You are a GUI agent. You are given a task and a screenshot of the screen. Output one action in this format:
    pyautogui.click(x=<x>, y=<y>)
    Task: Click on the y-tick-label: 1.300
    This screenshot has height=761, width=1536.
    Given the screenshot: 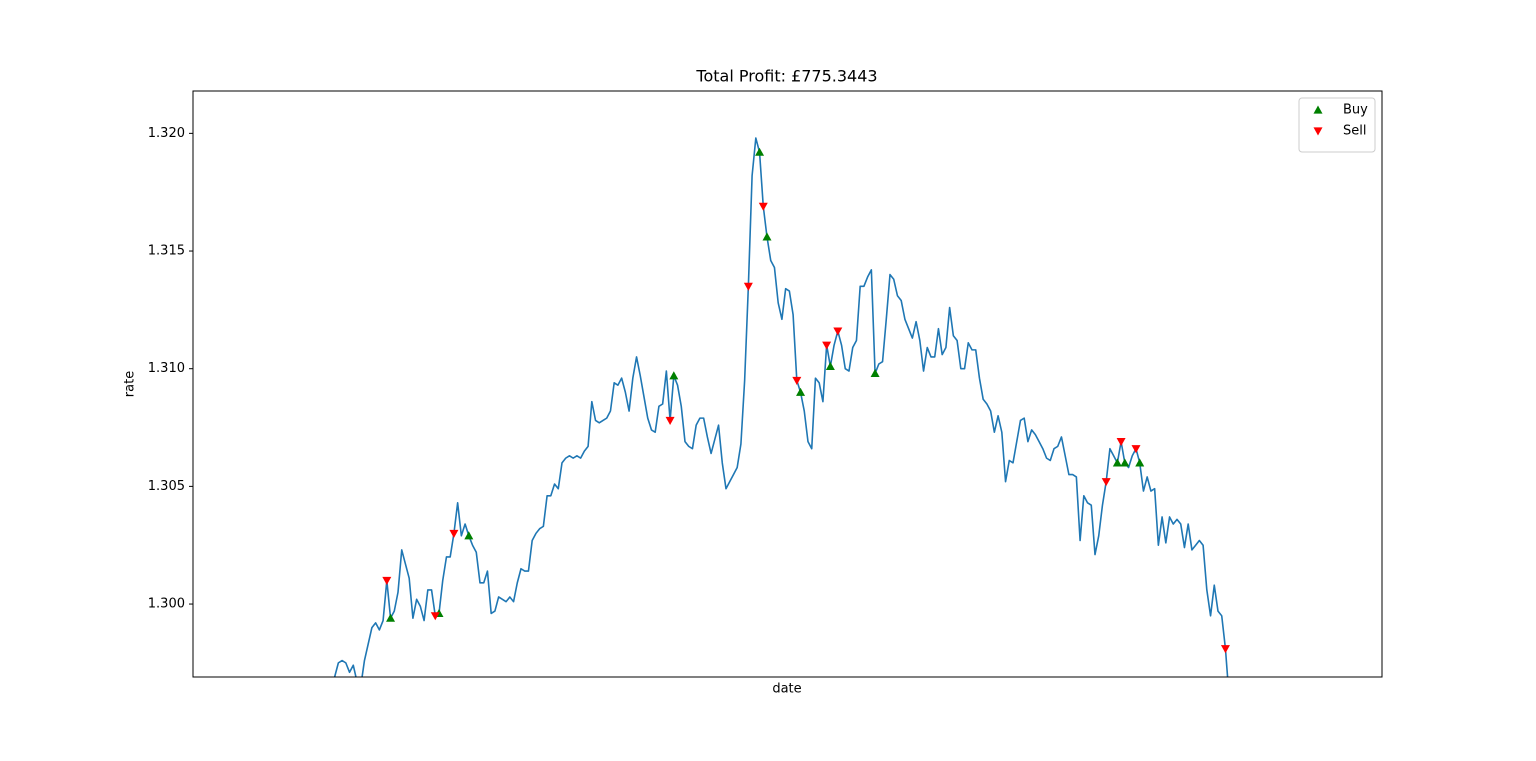 What is the action you would take?
    pyautogui.click(x=166, y=604)
    